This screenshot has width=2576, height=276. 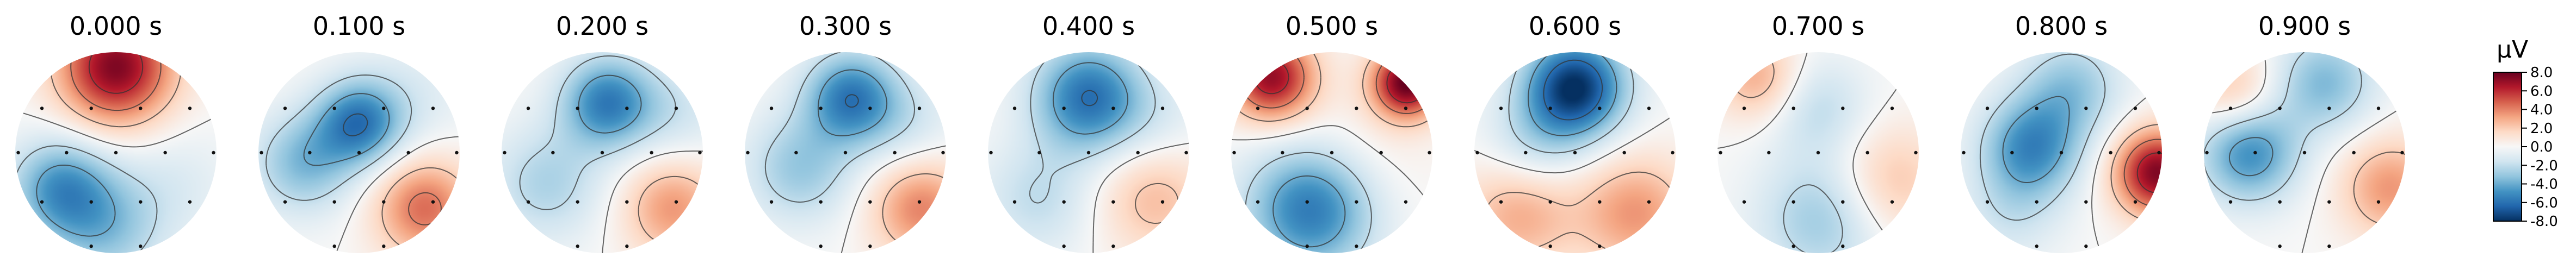 I want to click on topomap-time-label: 0.200 s, so click(x=602, y=26).